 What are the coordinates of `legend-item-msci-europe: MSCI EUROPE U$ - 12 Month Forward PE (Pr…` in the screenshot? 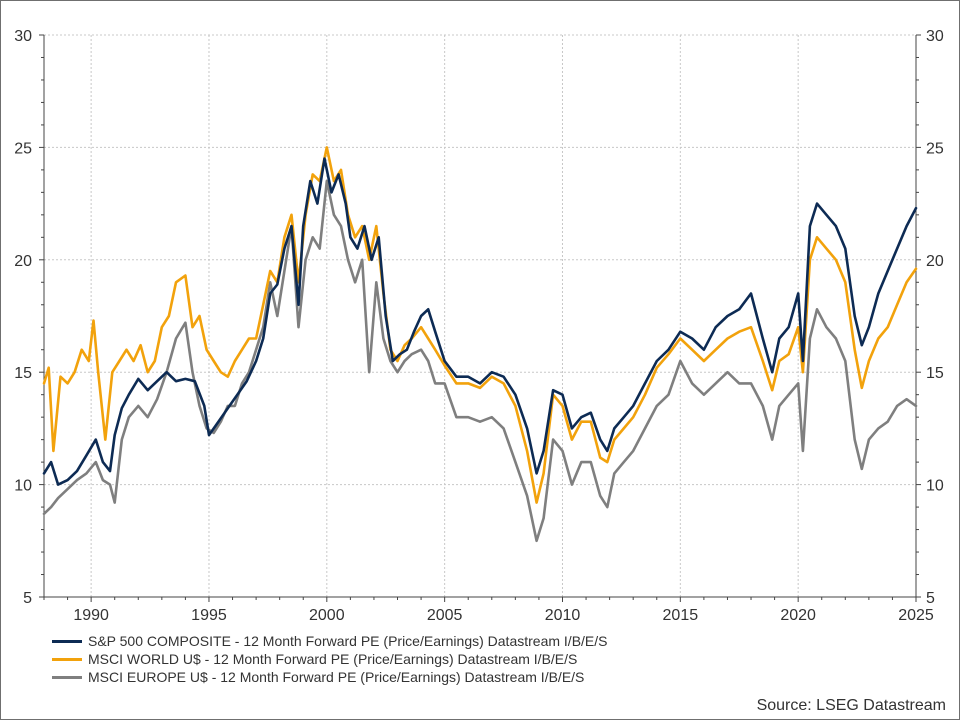 It's located at (329, 677).